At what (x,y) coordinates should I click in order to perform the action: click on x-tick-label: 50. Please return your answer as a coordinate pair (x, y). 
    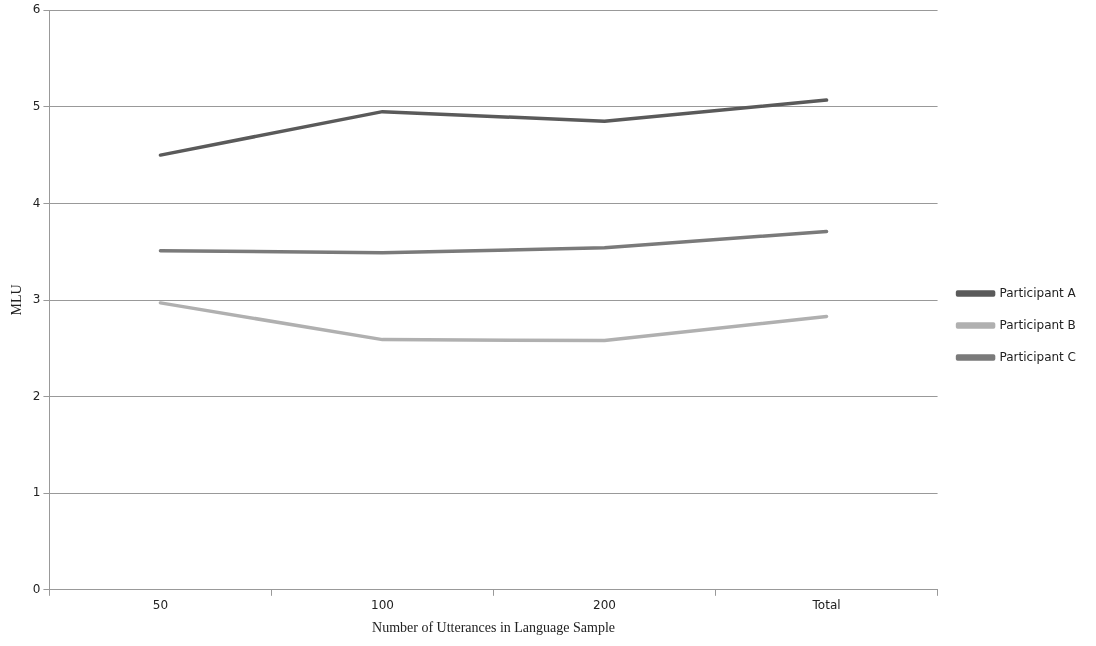
    Looking at the image, I should click on (160, 605).